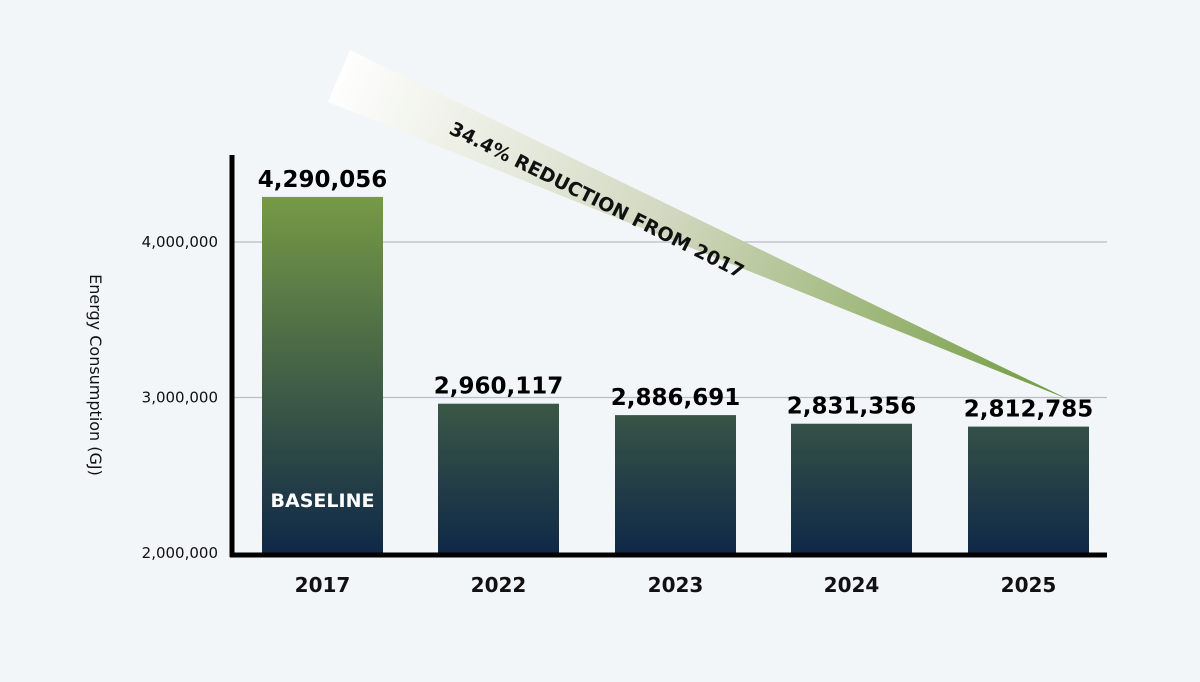 The width and height of the screenshot is (1200, 682). Describe the element at coordinates (676, 398) in the screenshot. I see `data-label: 2,886,691` at that location.